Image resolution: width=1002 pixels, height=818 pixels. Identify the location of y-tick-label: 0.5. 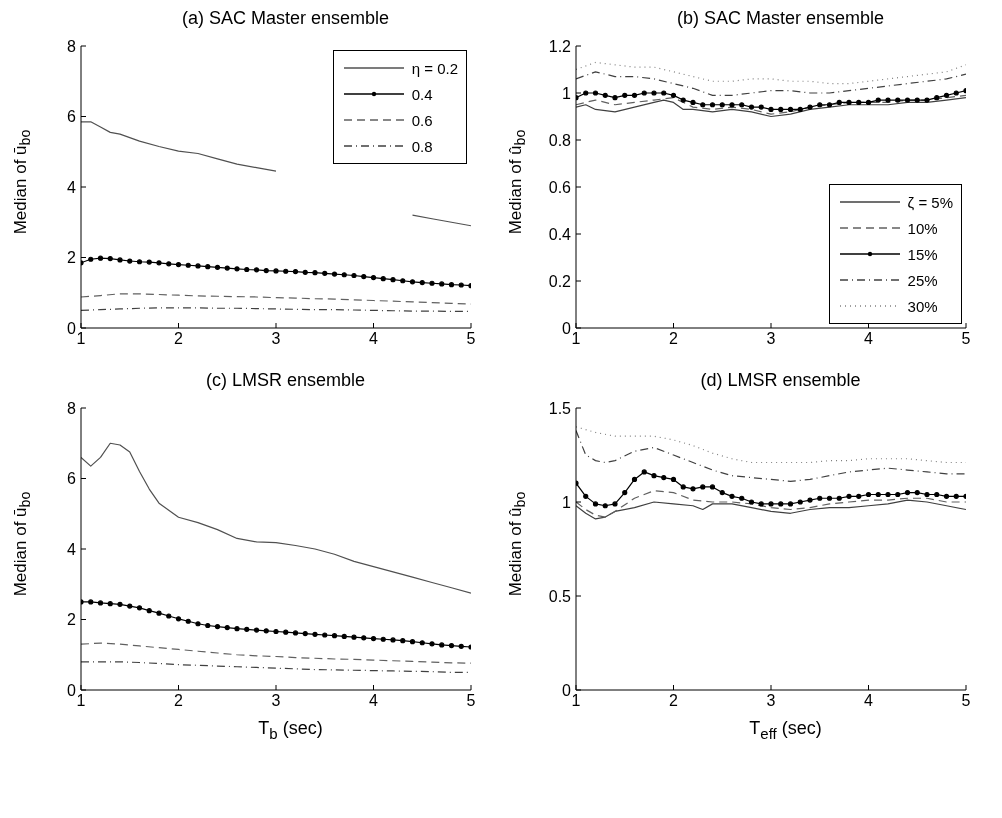
(560, 596).